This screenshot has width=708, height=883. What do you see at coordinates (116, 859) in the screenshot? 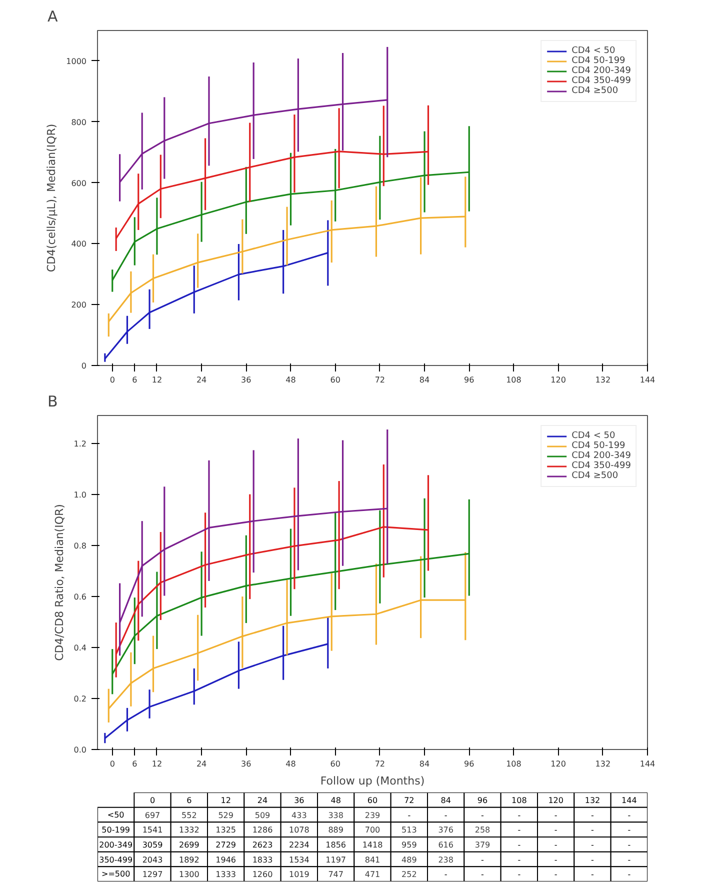
I see `y-tick-label: 350-499` at bounding box center [116, 859].